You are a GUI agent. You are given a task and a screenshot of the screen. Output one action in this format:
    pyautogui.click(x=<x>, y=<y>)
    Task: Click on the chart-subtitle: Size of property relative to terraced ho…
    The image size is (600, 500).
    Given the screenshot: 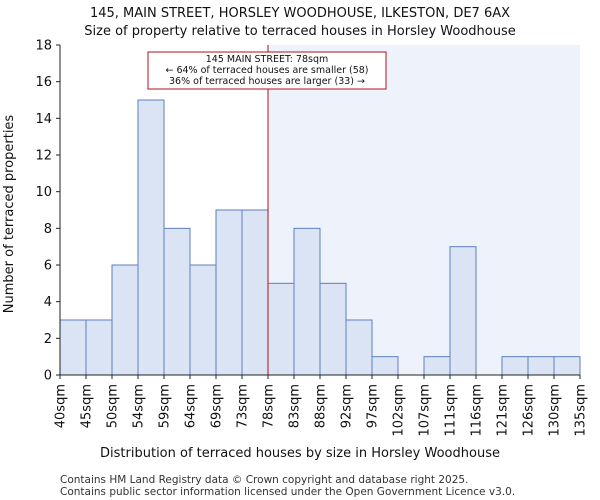 What is the action you would take?
    pyautogui.click(x=300, y=31)
    